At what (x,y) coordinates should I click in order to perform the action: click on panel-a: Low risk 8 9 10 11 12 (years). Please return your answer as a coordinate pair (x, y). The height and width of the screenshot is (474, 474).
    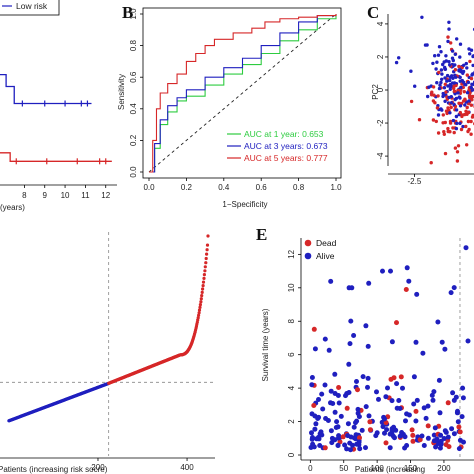
    Looking at the image, I should click on (58, 106).